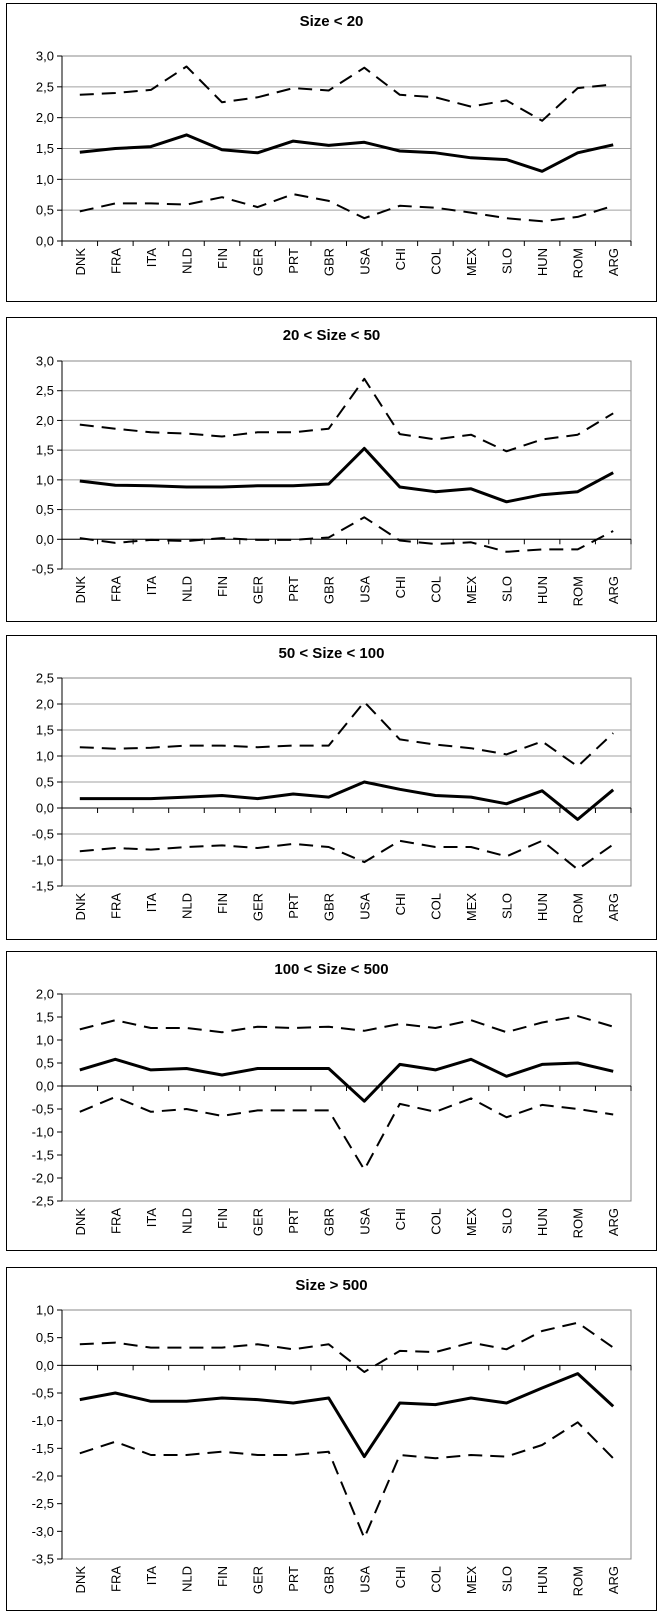 This screenshot has height=1614, width=664. What do you see at coordinates (332, 335) in the screenshot?
I see `chart-title: 20 < Size < 50` at bounding box center [332, 335].